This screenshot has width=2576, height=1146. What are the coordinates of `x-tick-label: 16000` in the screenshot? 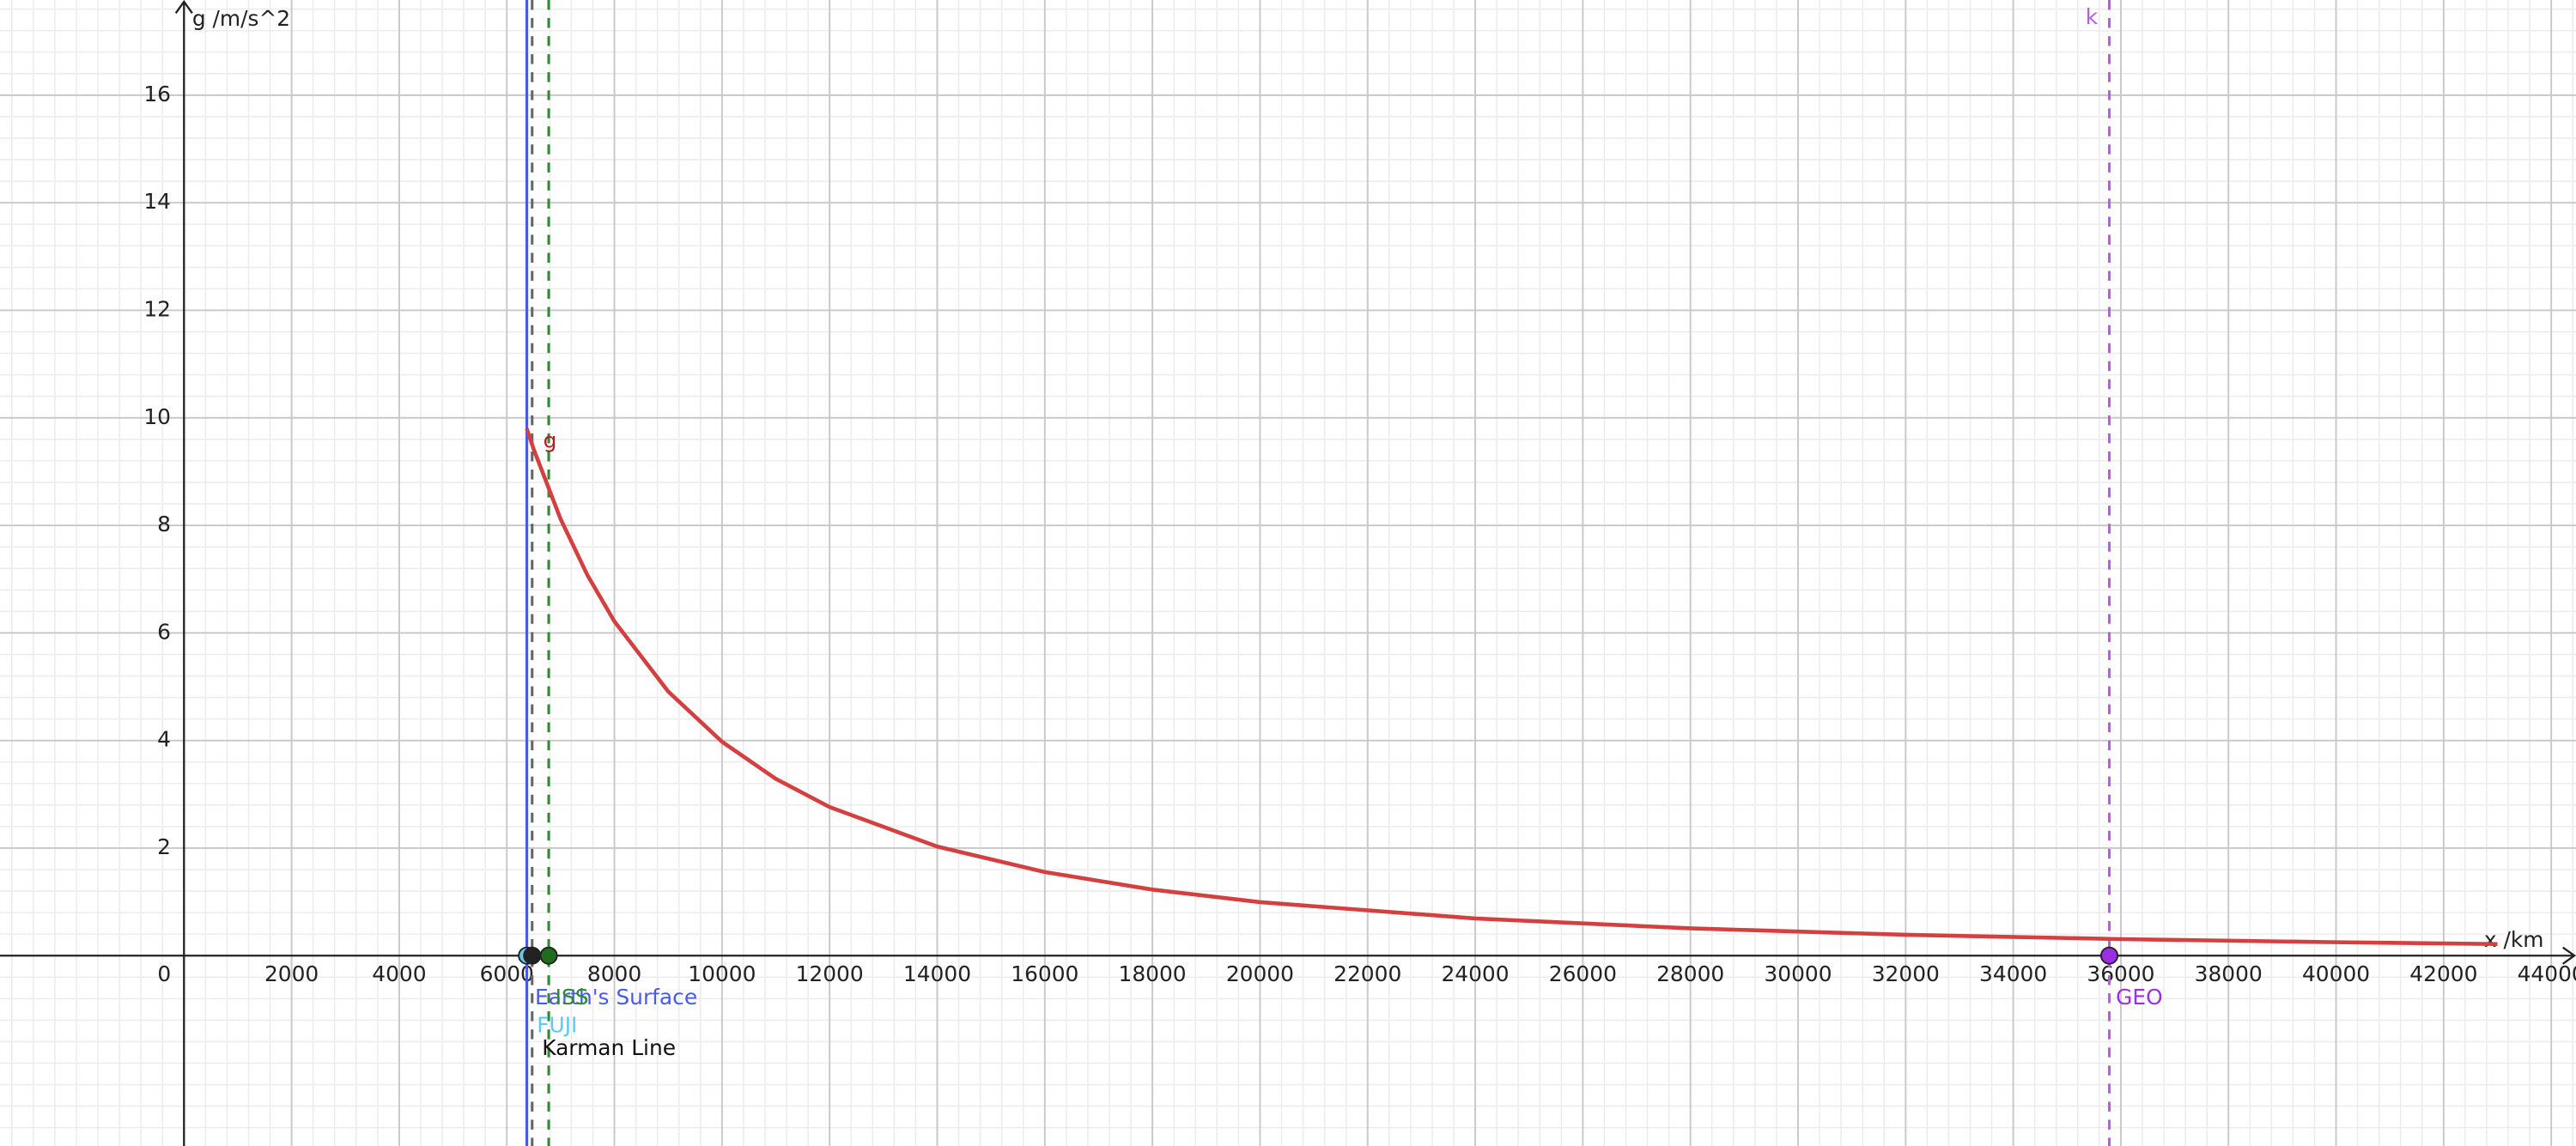 It's located at (1045, 974).